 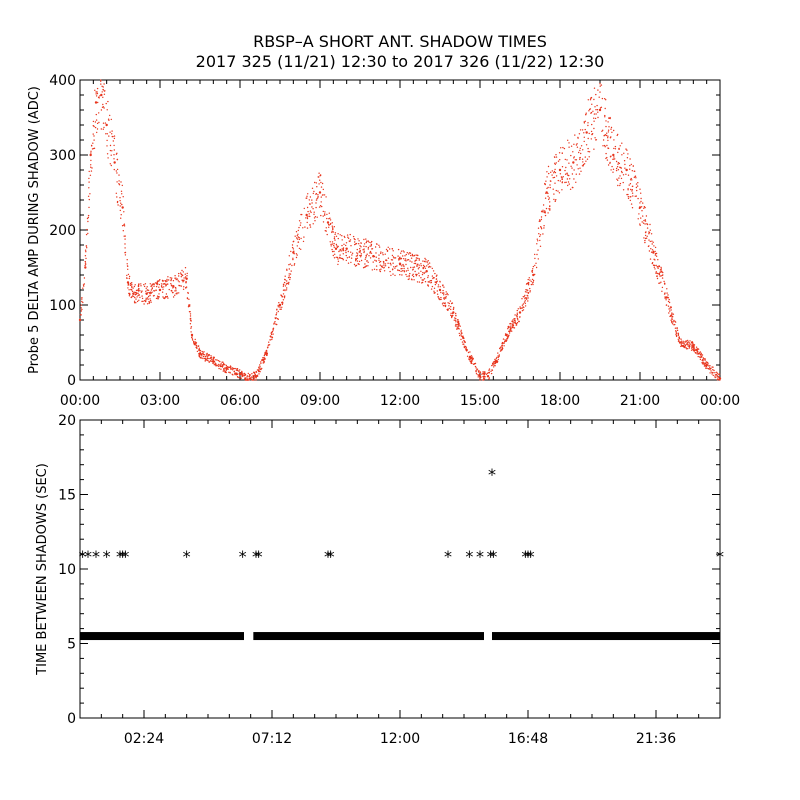 I want to click on y-tick-label: 100, so click(x=62, y=306).